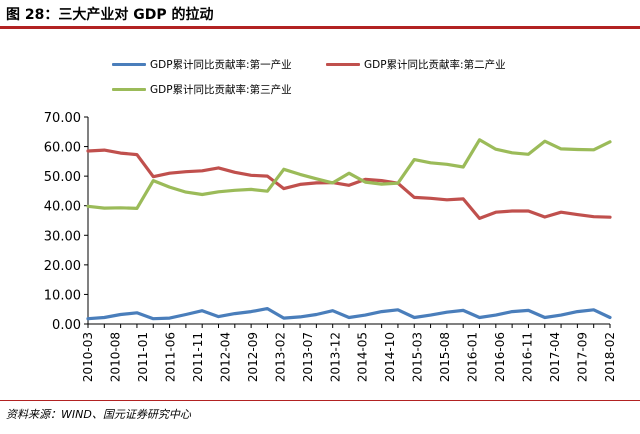  I want to click on series-line-secondary, so click(349, 184).